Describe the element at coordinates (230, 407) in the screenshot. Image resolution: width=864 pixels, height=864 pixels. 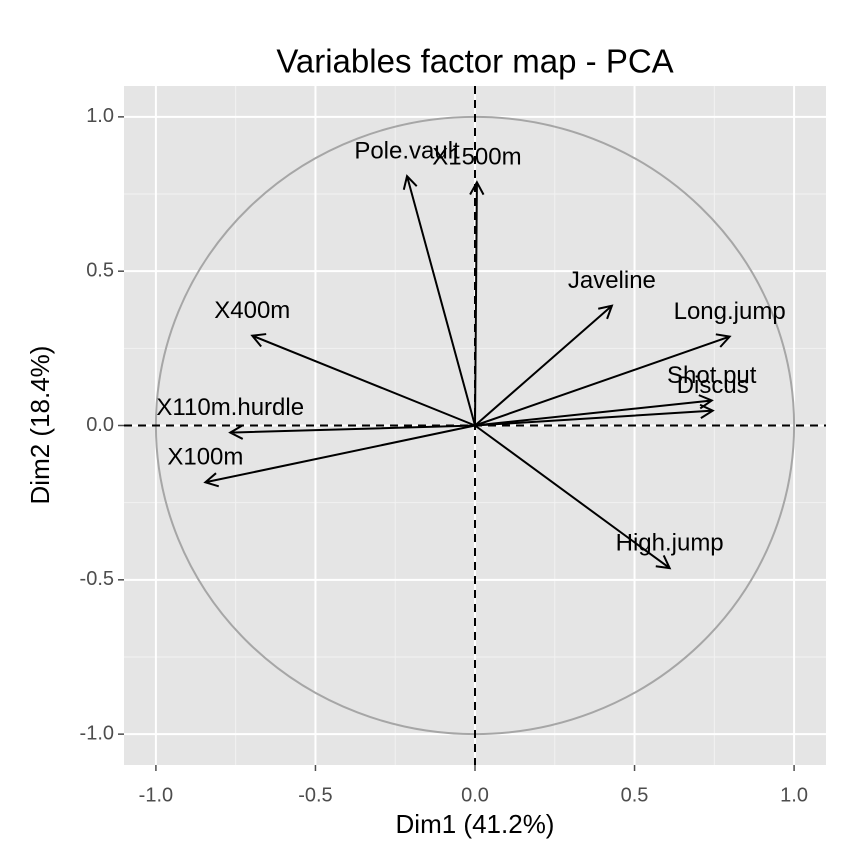
I see `variable-label: X110m.hurdle` at that location.